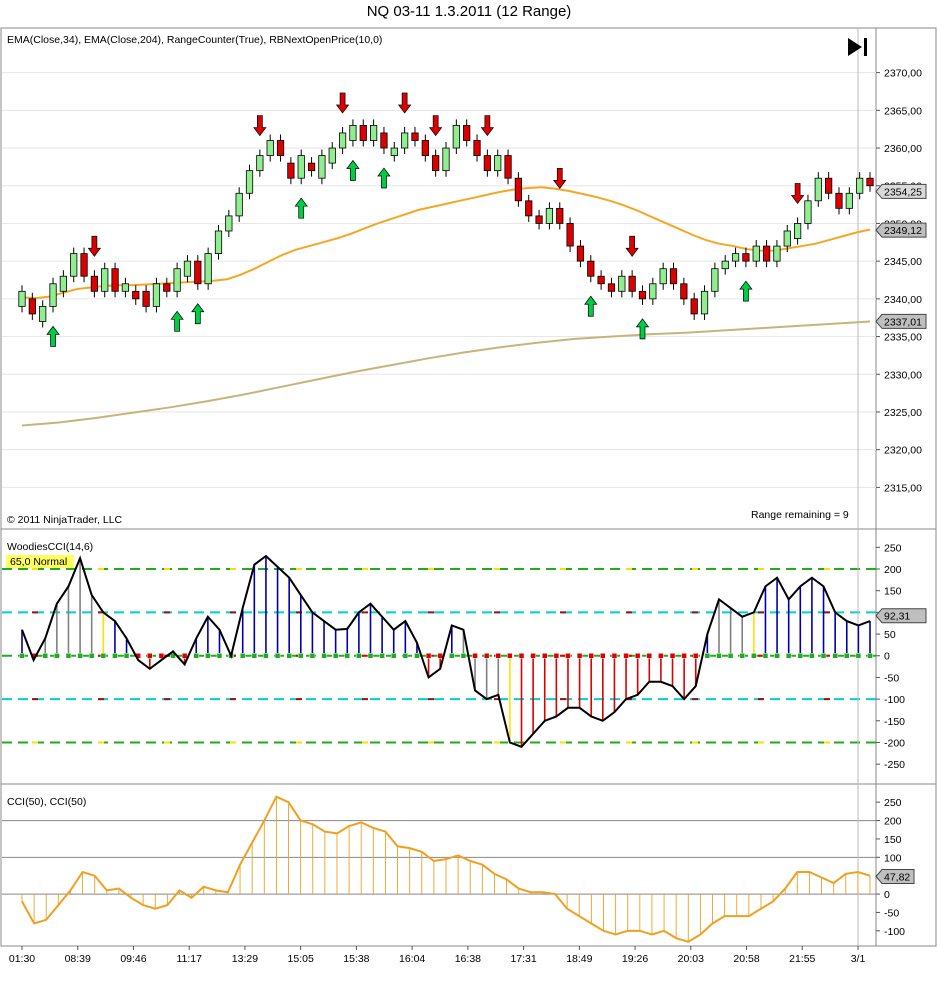 This screenshot has width=938, height=989. Describe the element at coordinates (903, 322) in the screenshot. I see `price-flag-label: 2337,01` at that location.